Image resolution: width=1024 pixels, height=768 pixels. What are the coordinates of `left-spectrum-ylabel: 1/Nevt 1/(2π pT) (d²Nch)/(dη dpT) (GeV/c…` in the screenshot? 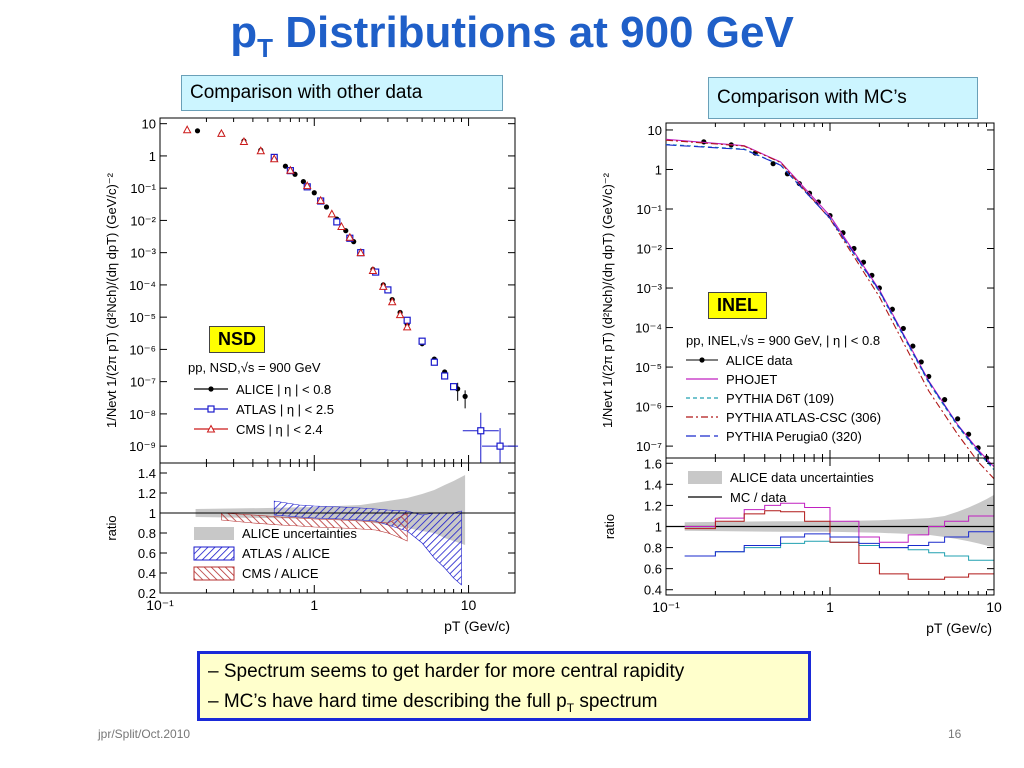 It's located at (111, 300).